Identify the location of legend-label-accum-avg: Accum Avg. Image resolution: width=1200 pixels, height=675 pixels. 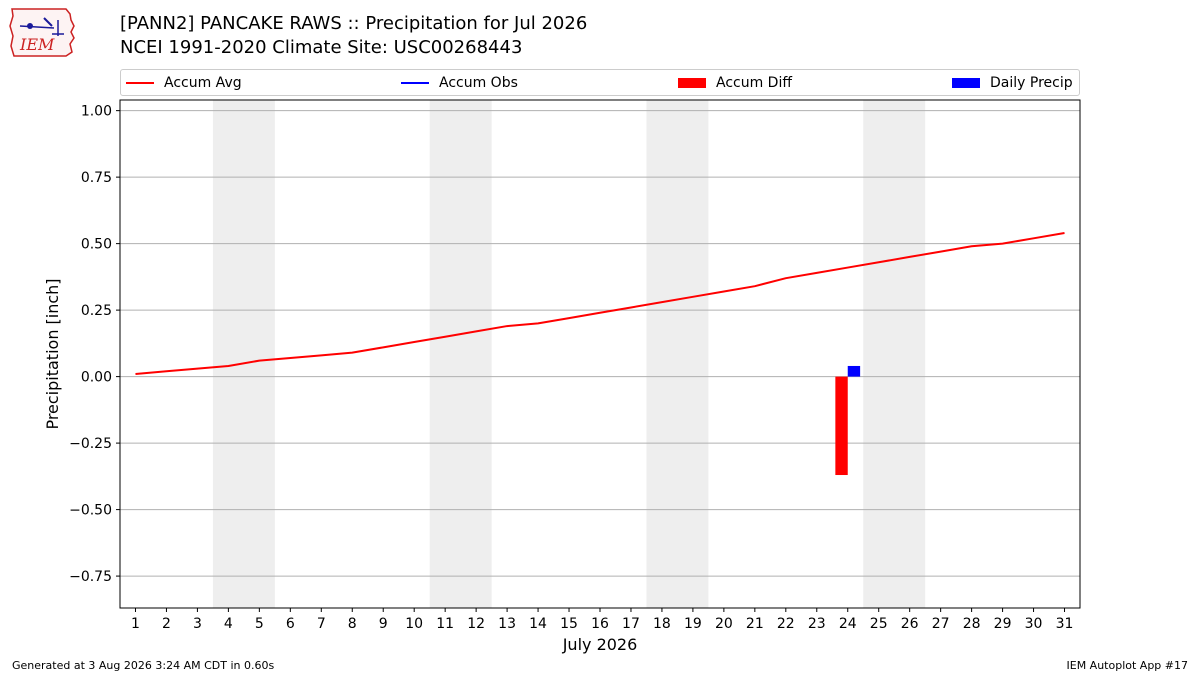
(203, 82).